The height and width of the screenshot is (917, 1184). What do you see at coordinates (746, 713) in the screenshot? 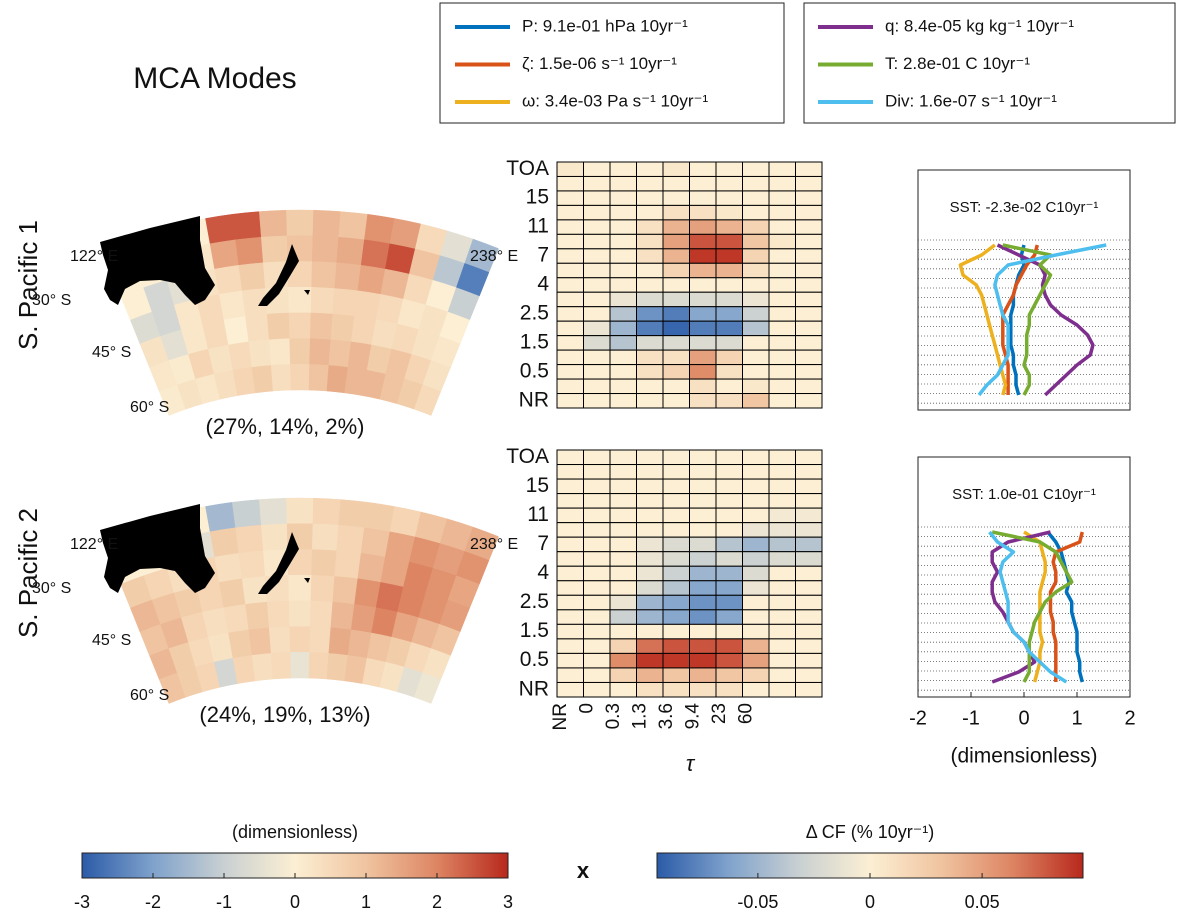
I see `x-tick-label: 60` at bounding box center [746, 713].